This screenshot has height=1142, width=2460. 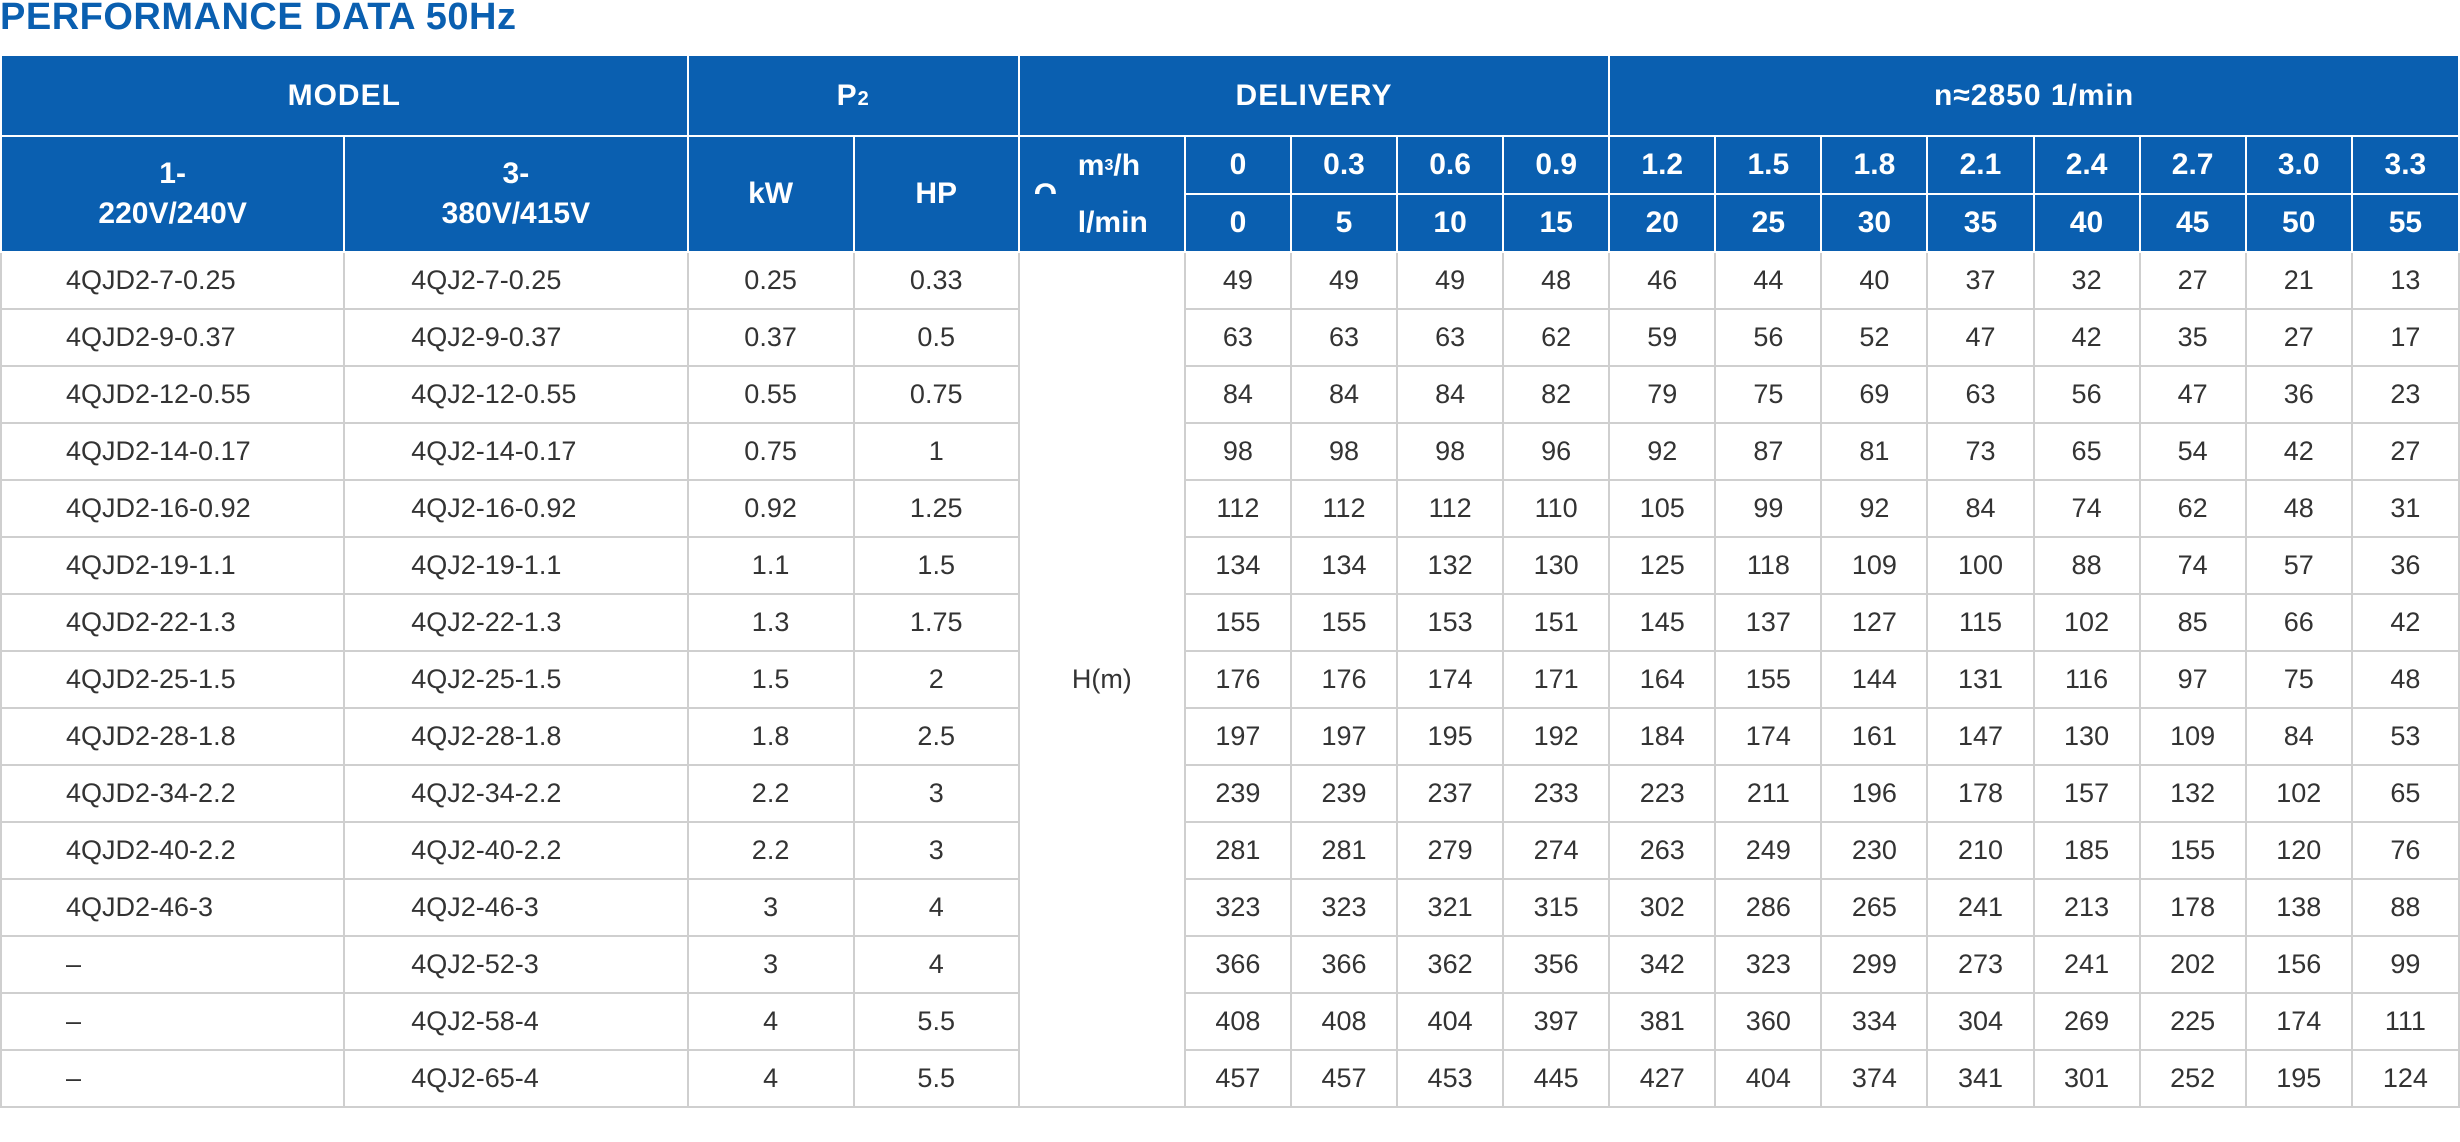 What do you see at coordinates (173, 622) in the screenshot?
I see `single-phase-model-cell: 4QJD2-22-1.3` at bounding box center [173, 622].